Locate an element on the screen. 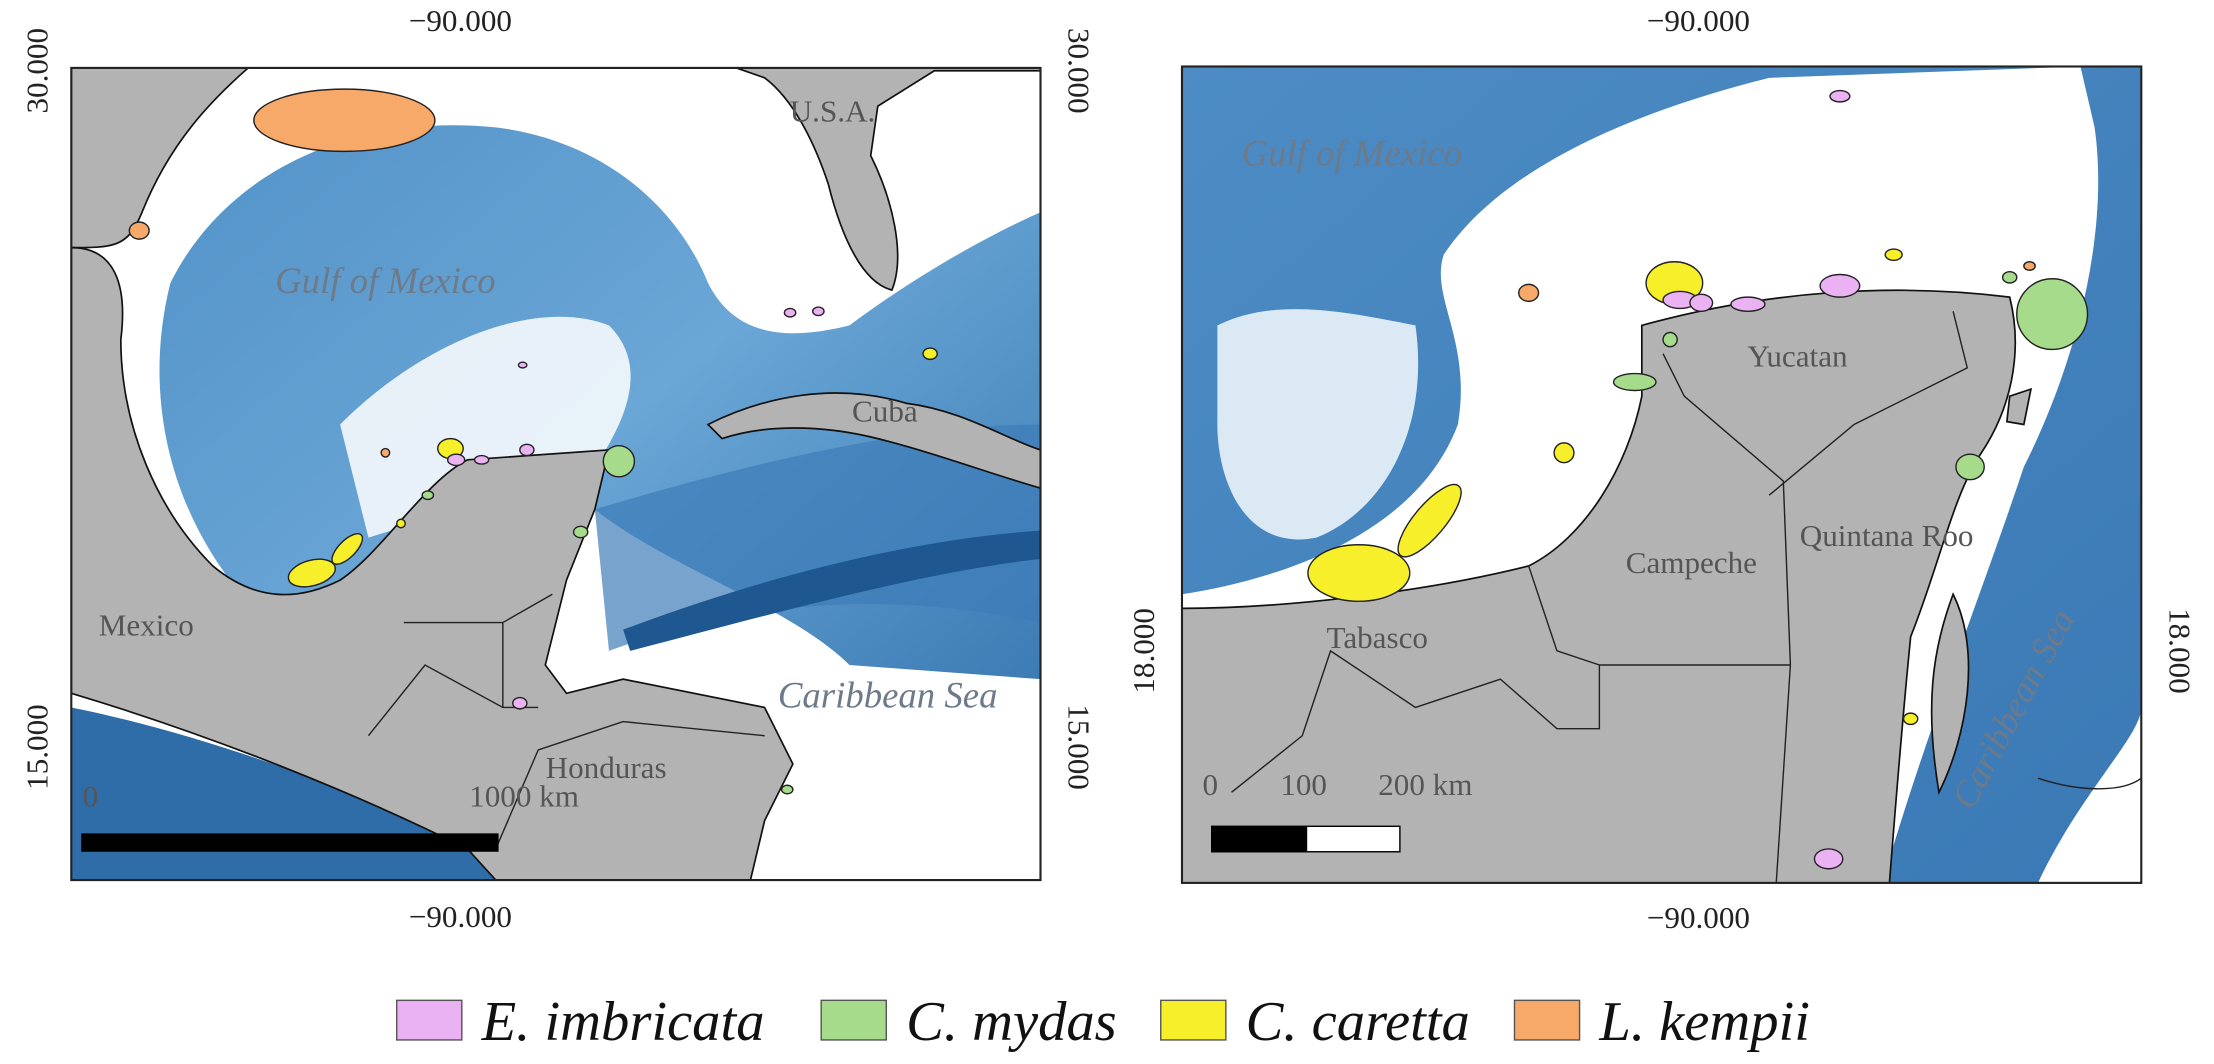 This screenshot has height=1064, width=2214. scale-label: 200 km is located at coordinates (1425, 784).